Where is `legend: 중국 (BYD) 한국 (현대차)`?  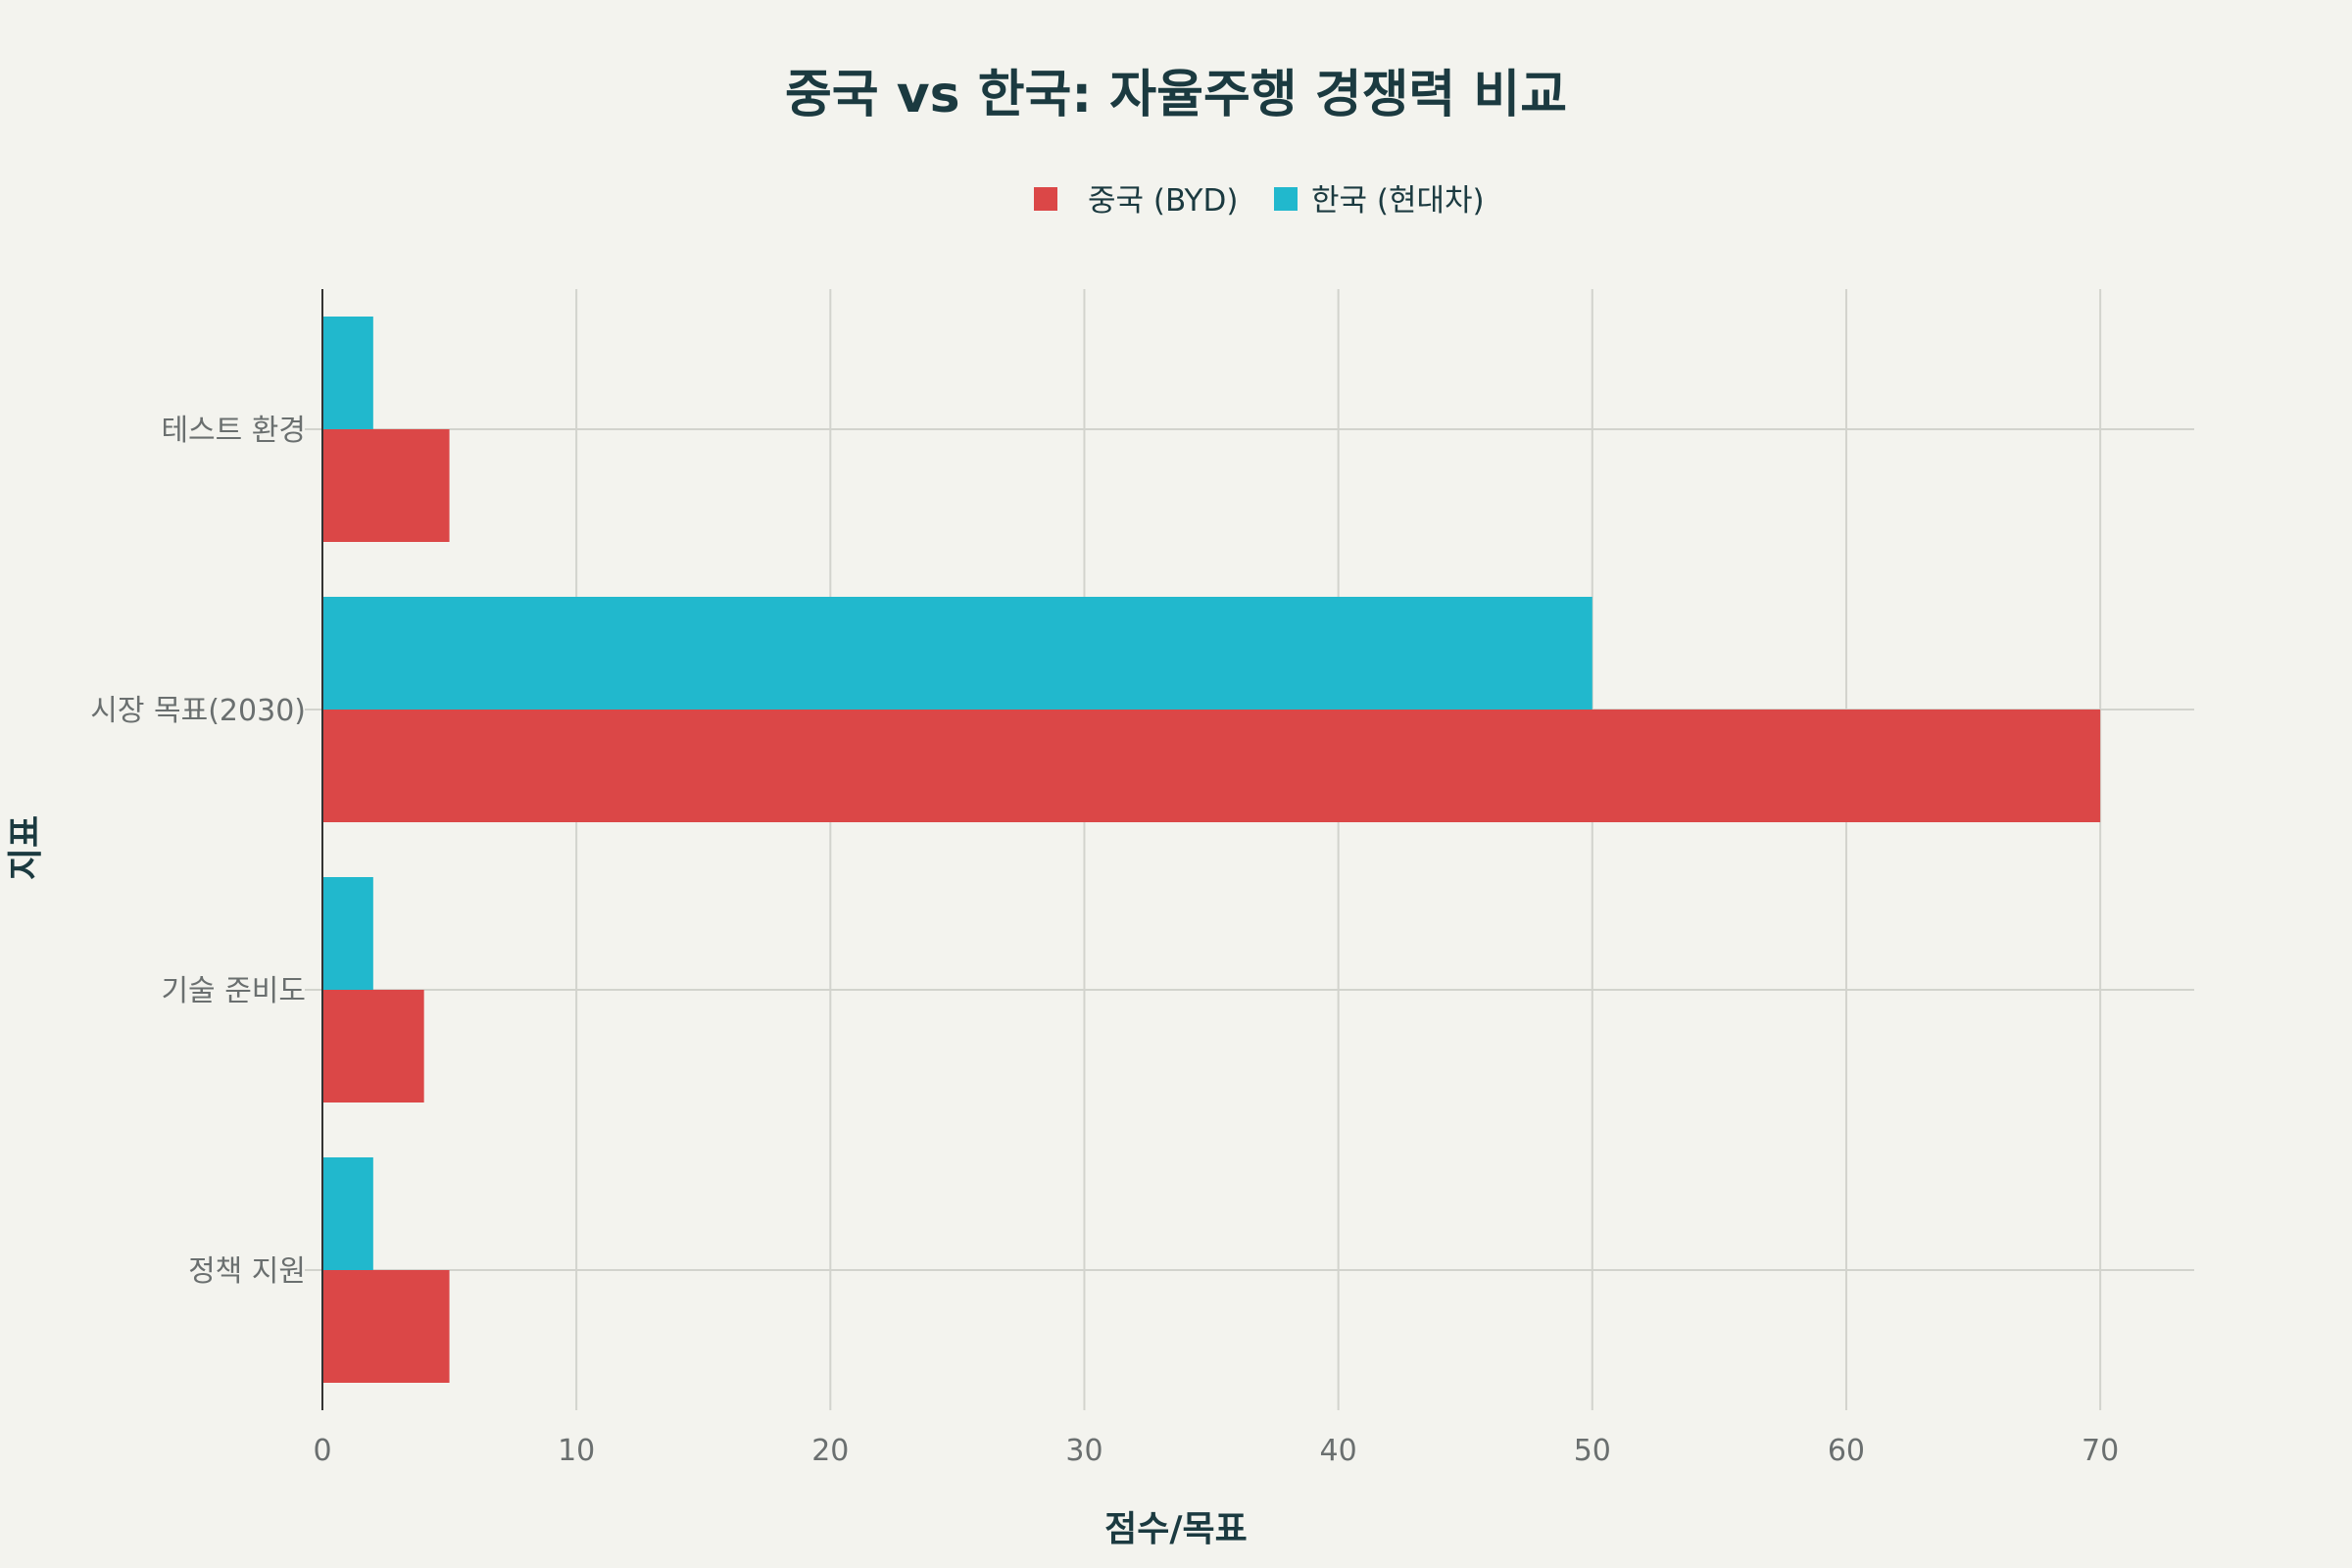
legend: 중국 (BYD) 한국 (현대차) is located at coordinates (1259, 201).